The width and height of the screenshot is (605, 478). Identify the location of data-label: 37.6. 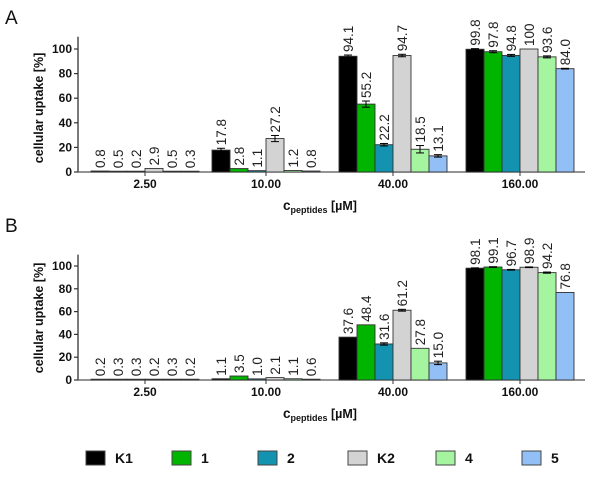
(348, 321).